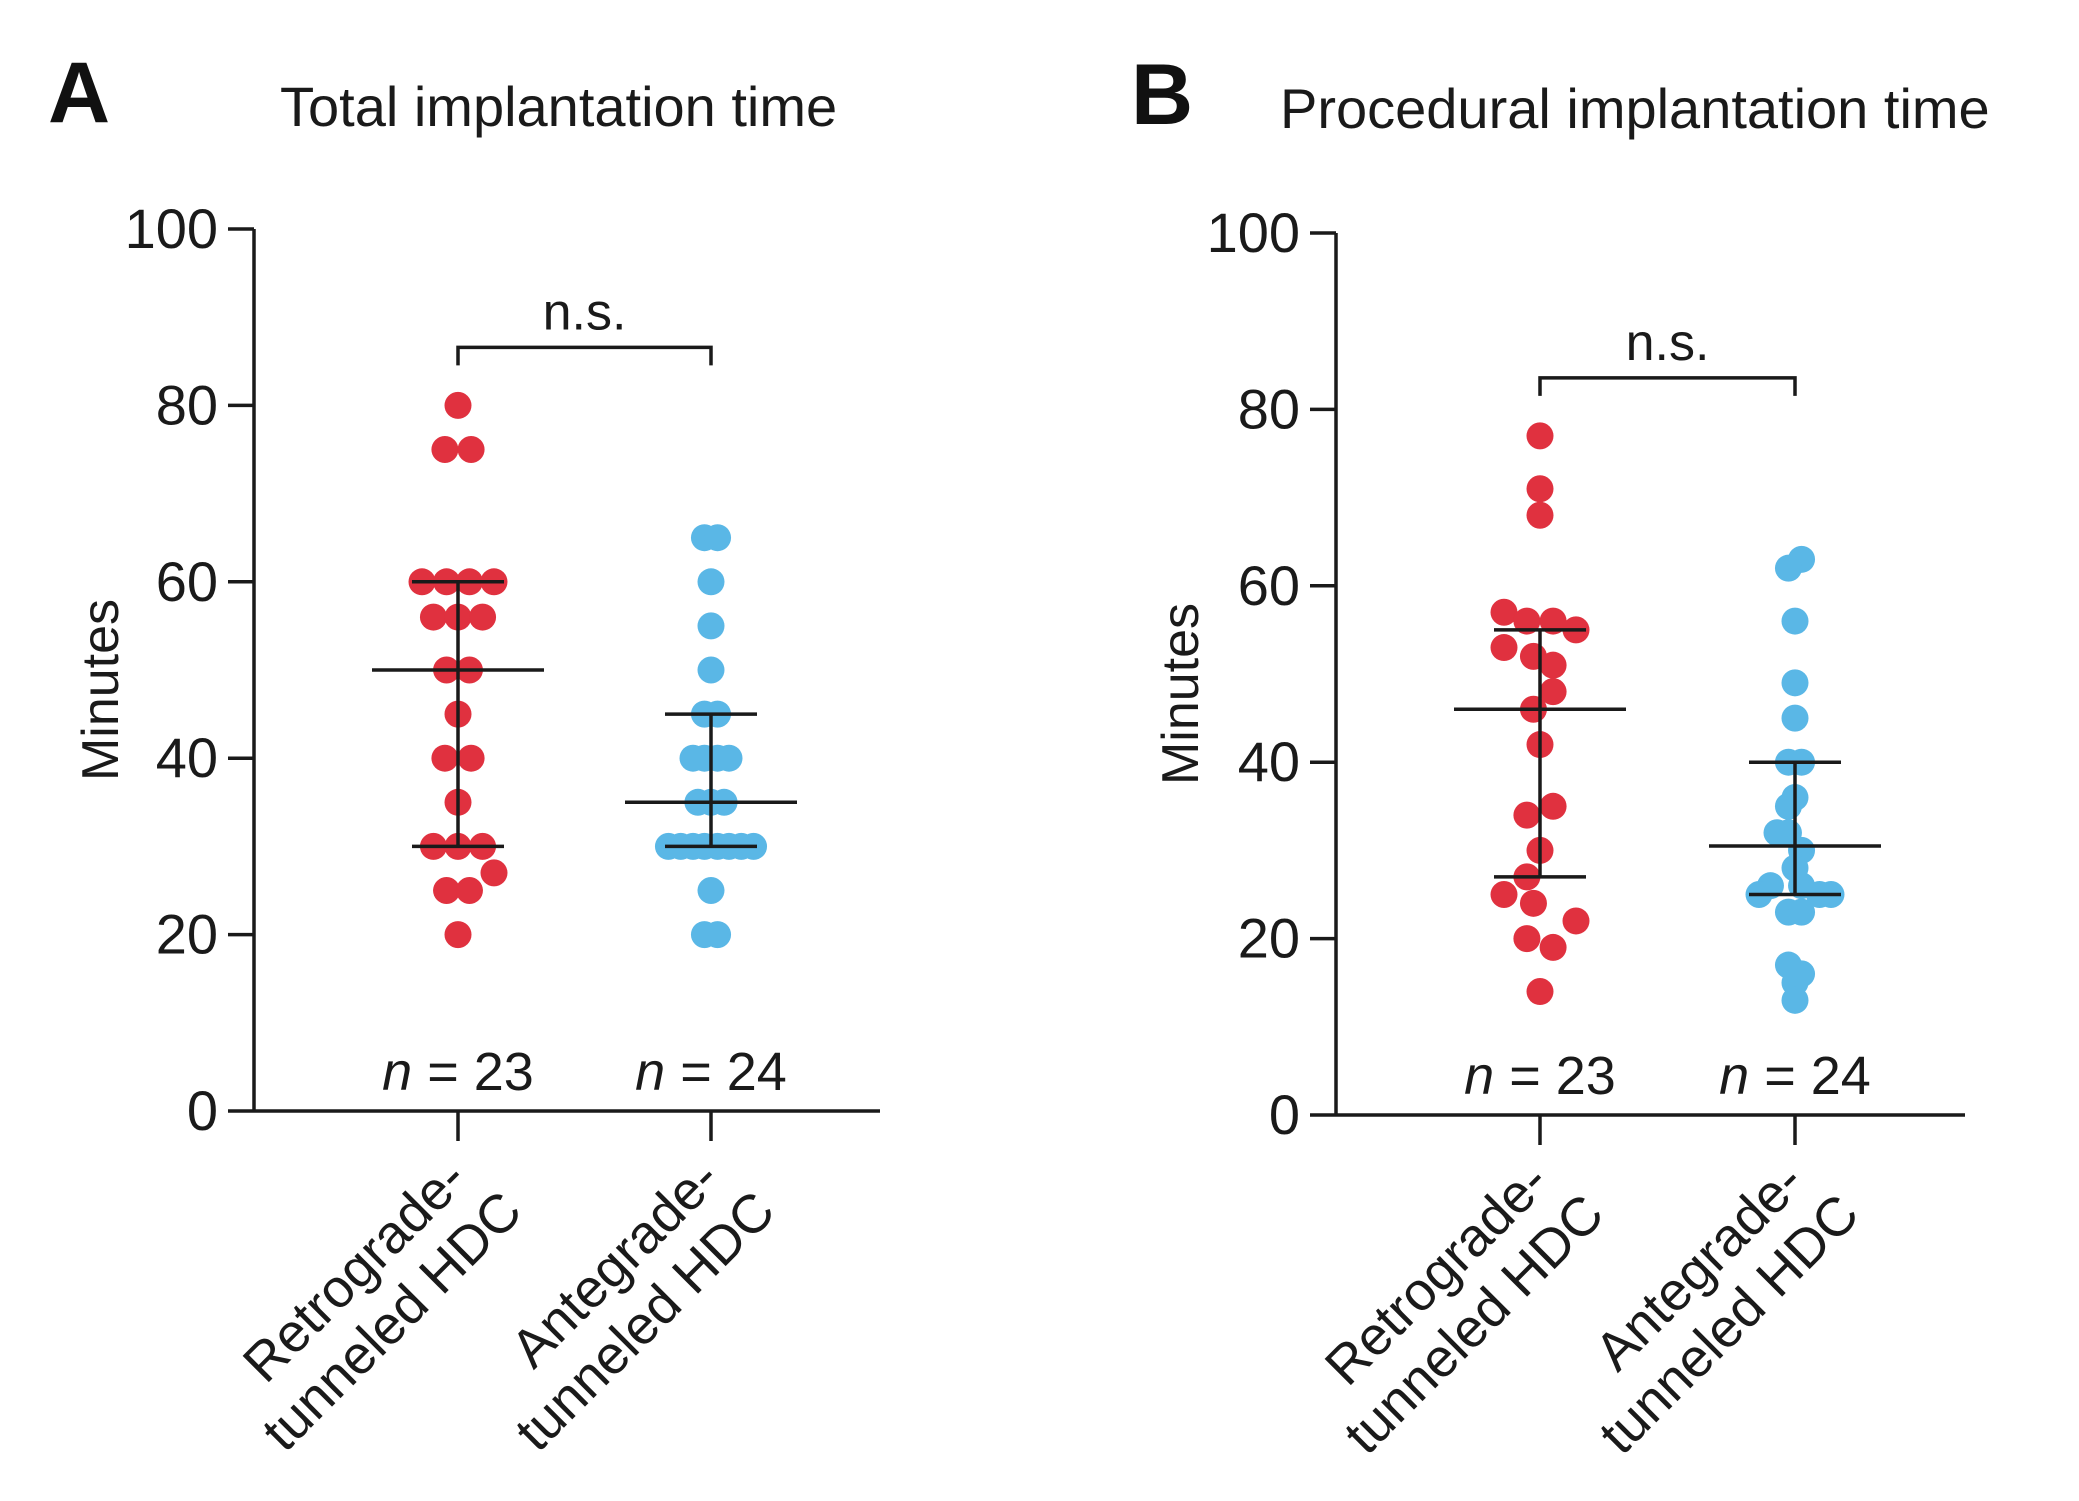  I want to click on panel-letter: A, so click(79, 93).